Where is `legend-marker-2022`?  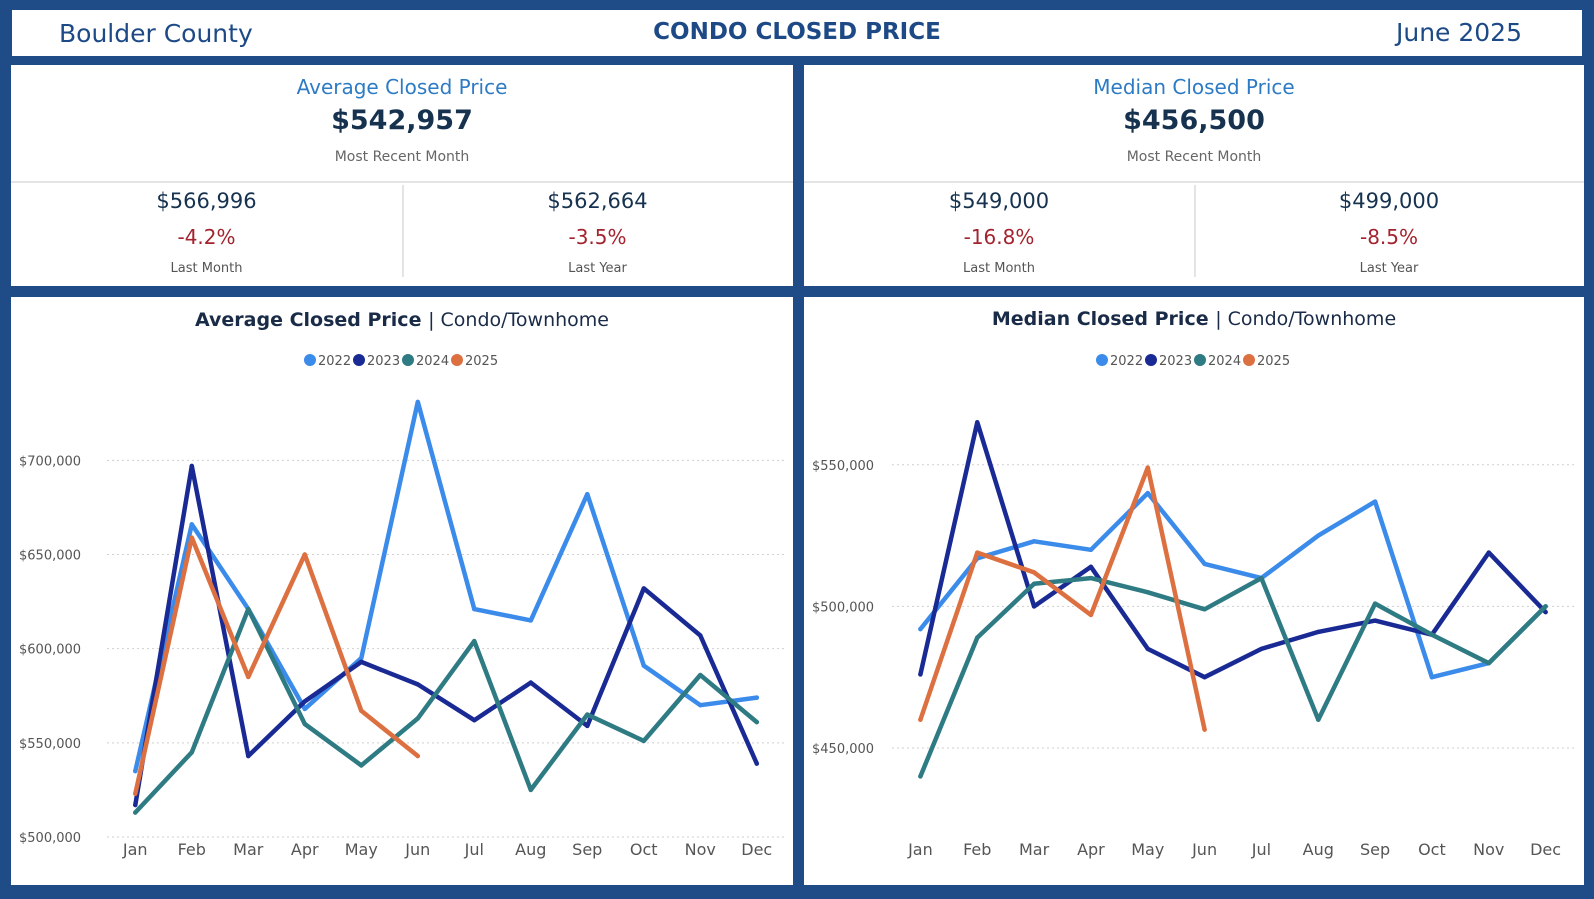
legend-marker-2022 is located at coordinates (310, 360).